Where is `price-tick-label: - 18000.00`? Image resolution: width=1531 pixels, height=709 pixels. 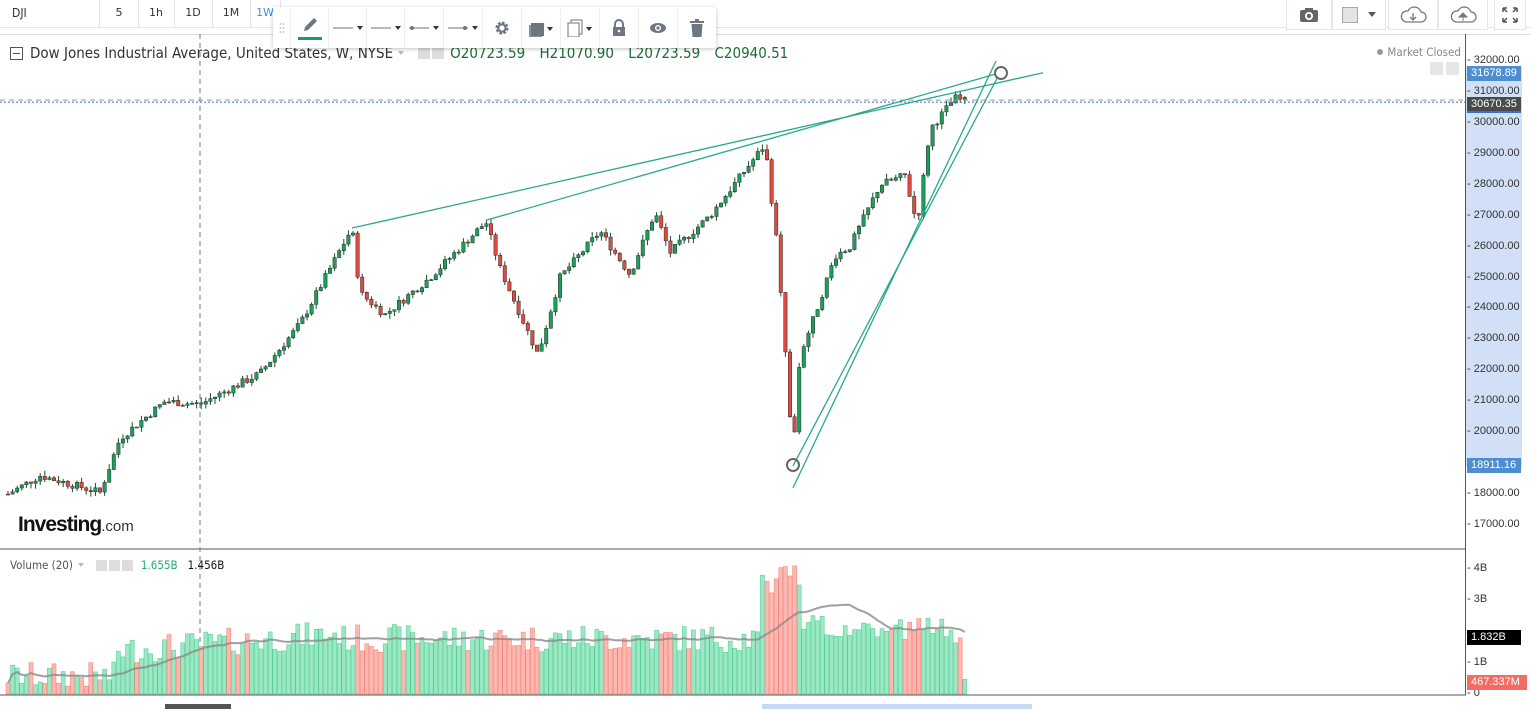 price-tick-label: - 18000.00 is located at coordinates (1493, 493).